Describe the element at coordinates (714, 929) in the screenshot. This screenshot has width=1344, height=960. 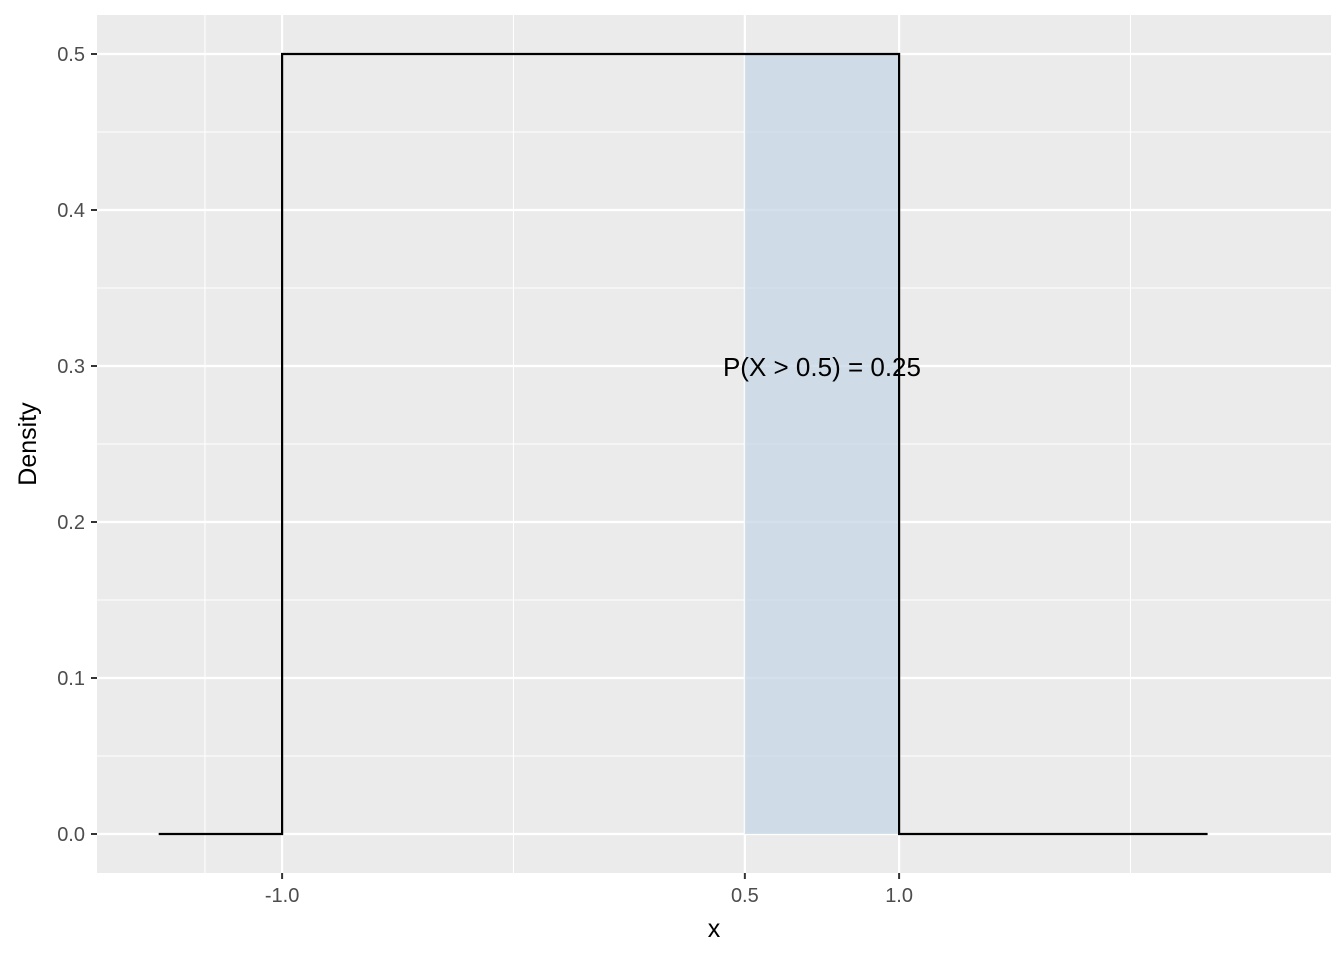
I see `x-axis-title: x` at that location.